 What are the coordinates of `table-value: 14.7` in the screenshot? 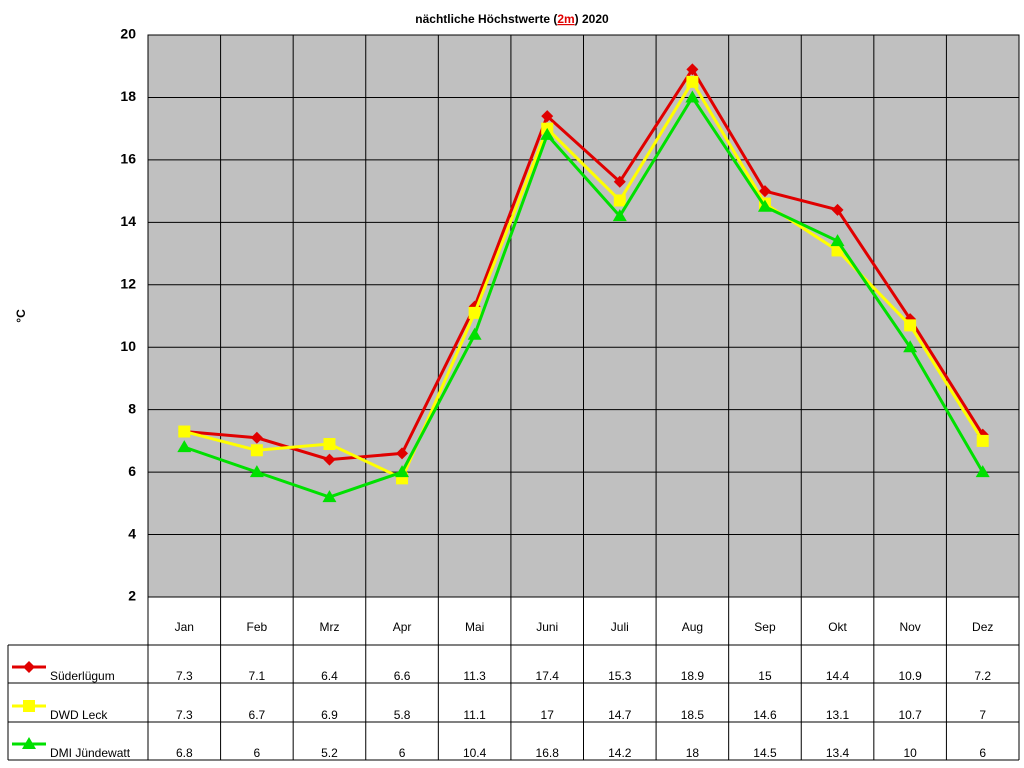 It's located at (620, 715).